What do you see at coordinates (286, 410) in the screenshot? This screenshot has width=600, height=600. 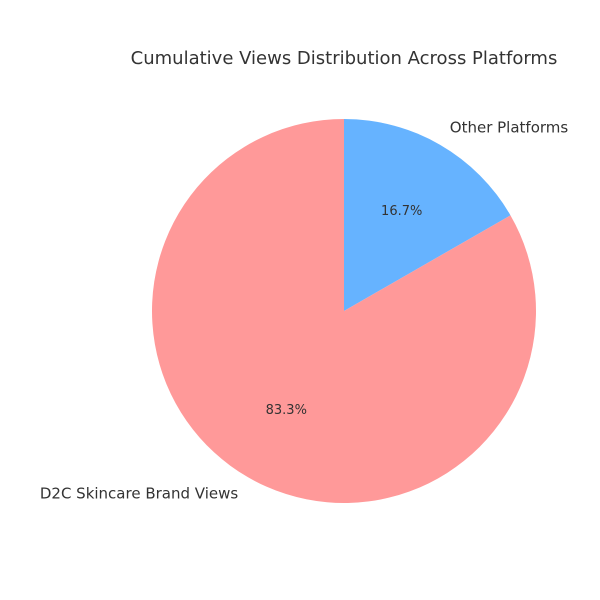 I see `slice-percent-label: 83.3%` at bounding box center [286, 410].